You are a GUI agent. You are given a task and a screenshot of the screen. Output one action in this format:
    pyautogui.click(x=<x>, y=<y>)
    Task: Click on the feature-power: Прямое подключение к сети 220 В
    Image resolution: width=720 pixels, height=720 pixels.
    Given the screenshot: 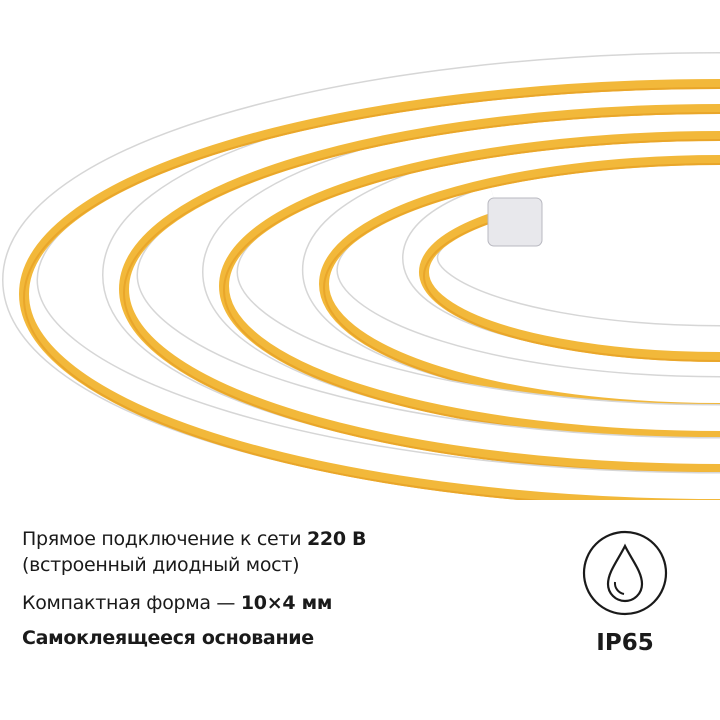 What is the action you would take?
    pyautogui.click(x=194, y=539)
    